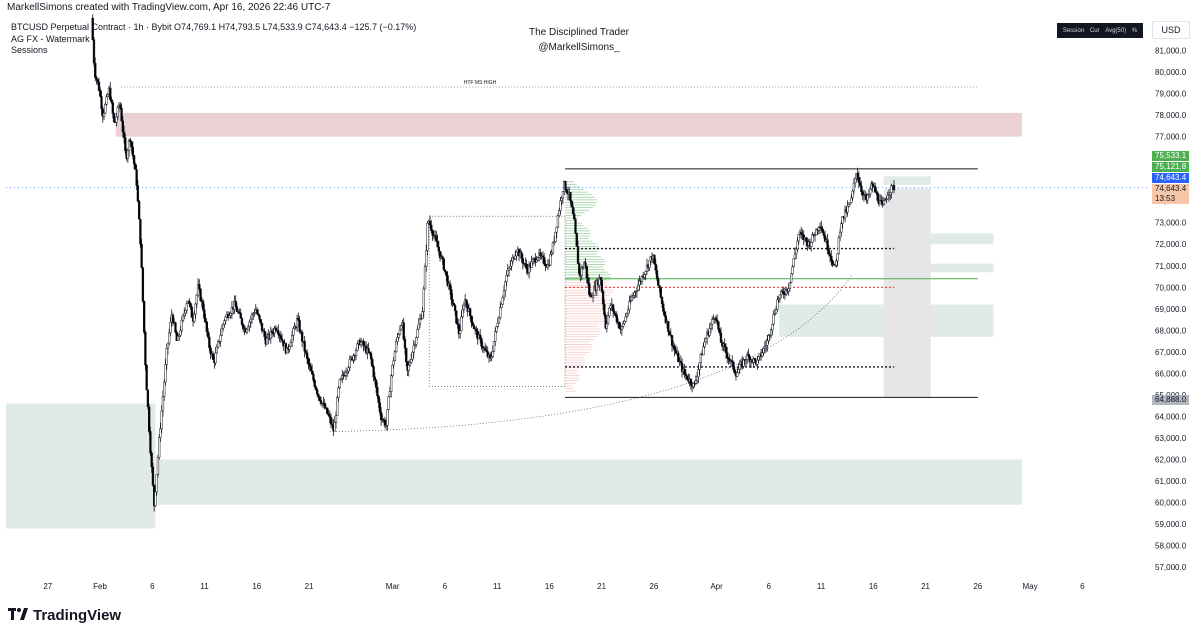 This screenshot has height=634, width=1200. I want to click on tradingview-logo-icon, so click(18, 615).